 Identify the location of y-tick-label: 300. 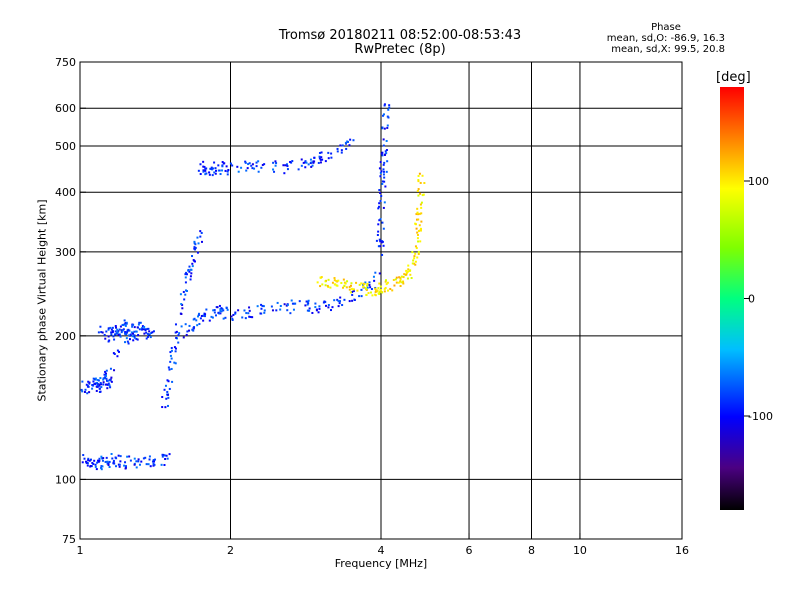
(65, 252).